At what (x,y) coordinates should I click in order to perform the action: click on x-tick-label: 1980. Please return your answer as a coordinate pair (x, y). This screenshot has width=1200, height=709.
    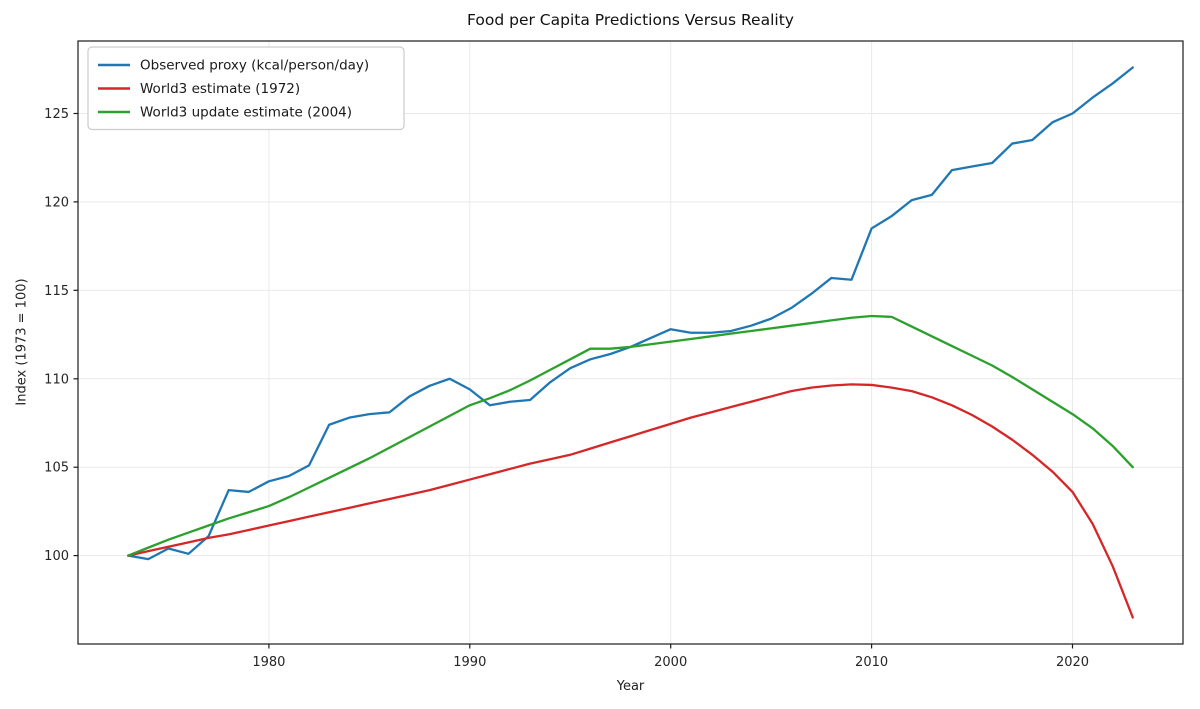
    Looking at the image, I should click on (268, 662).